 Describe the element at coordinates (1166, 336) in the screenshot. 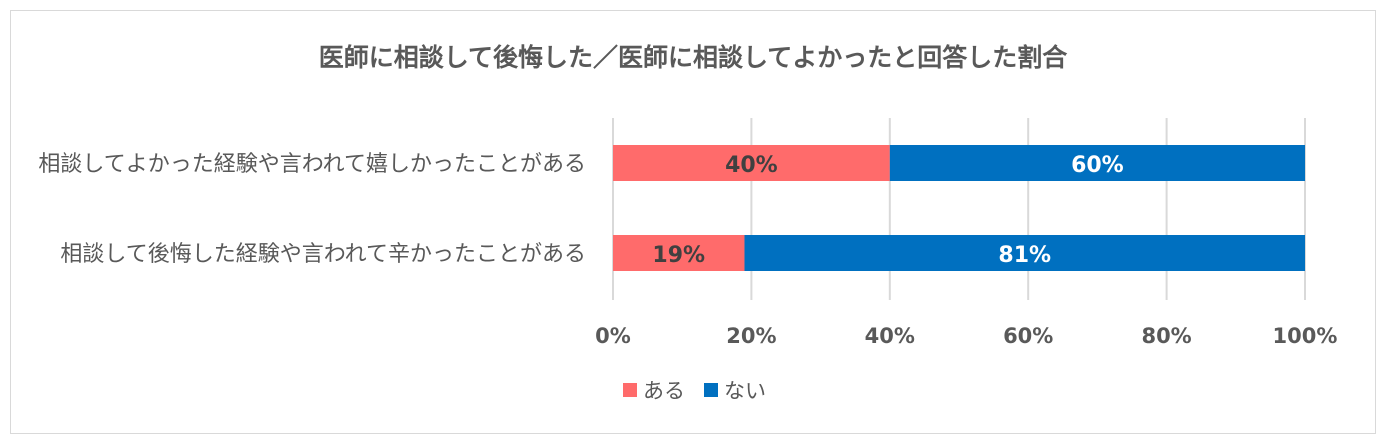

I see `x-tick-label: 80%` at that location.